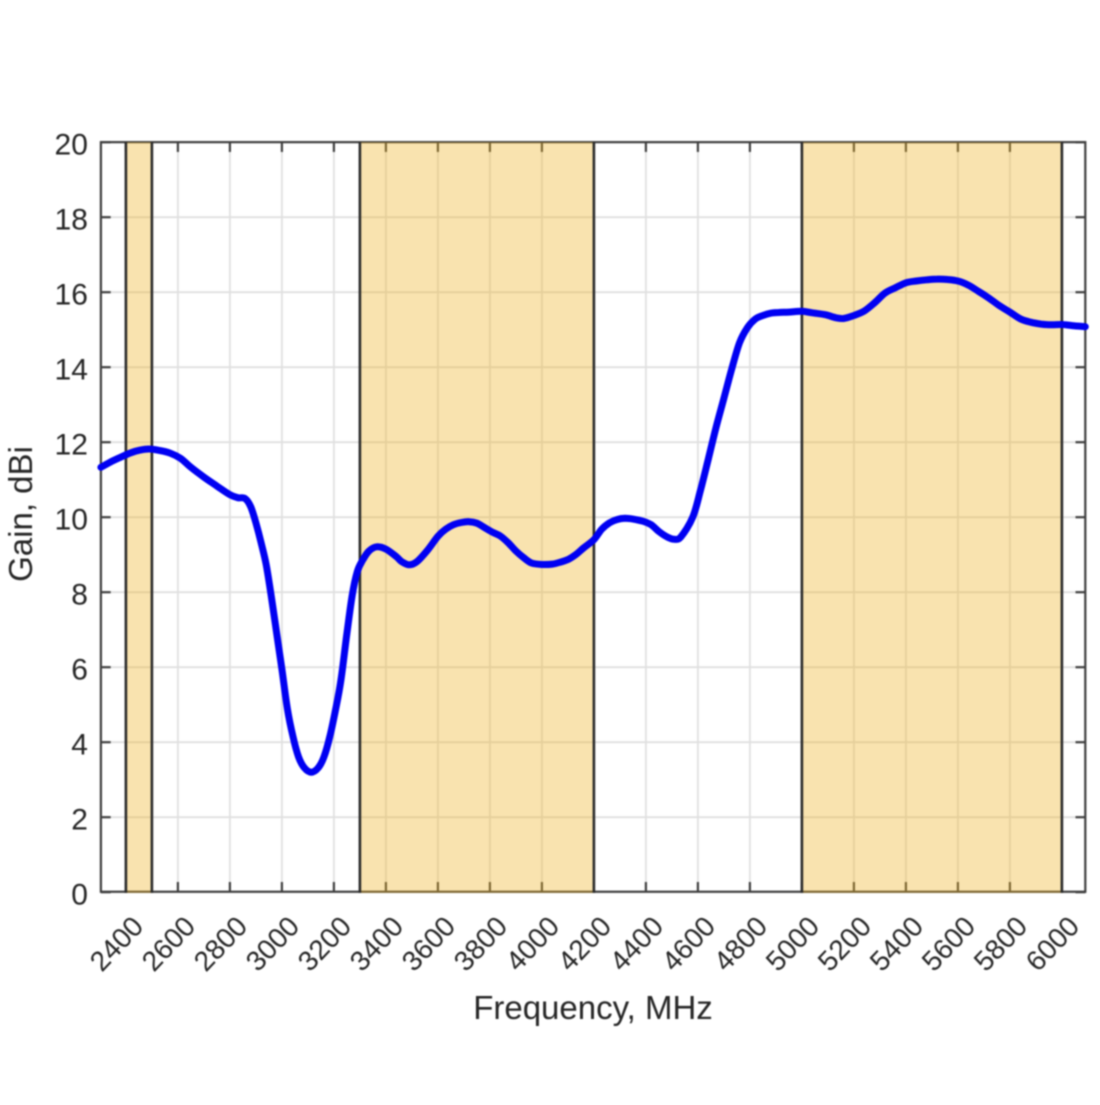 This screenshot has width=1100, height=1105. I want to click on svg-text: 0, so click(79, 895).